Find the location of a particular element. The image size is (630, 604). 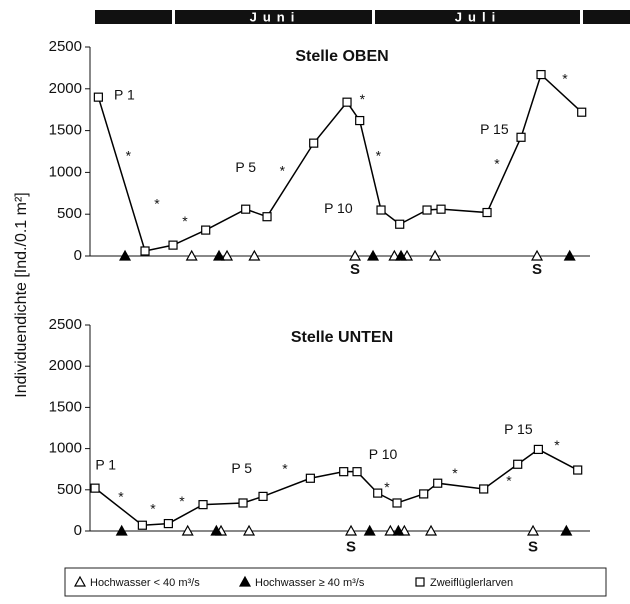

legend-label: Hochwasser ≥ 40 m³/s is located at coordinates (310, 583).